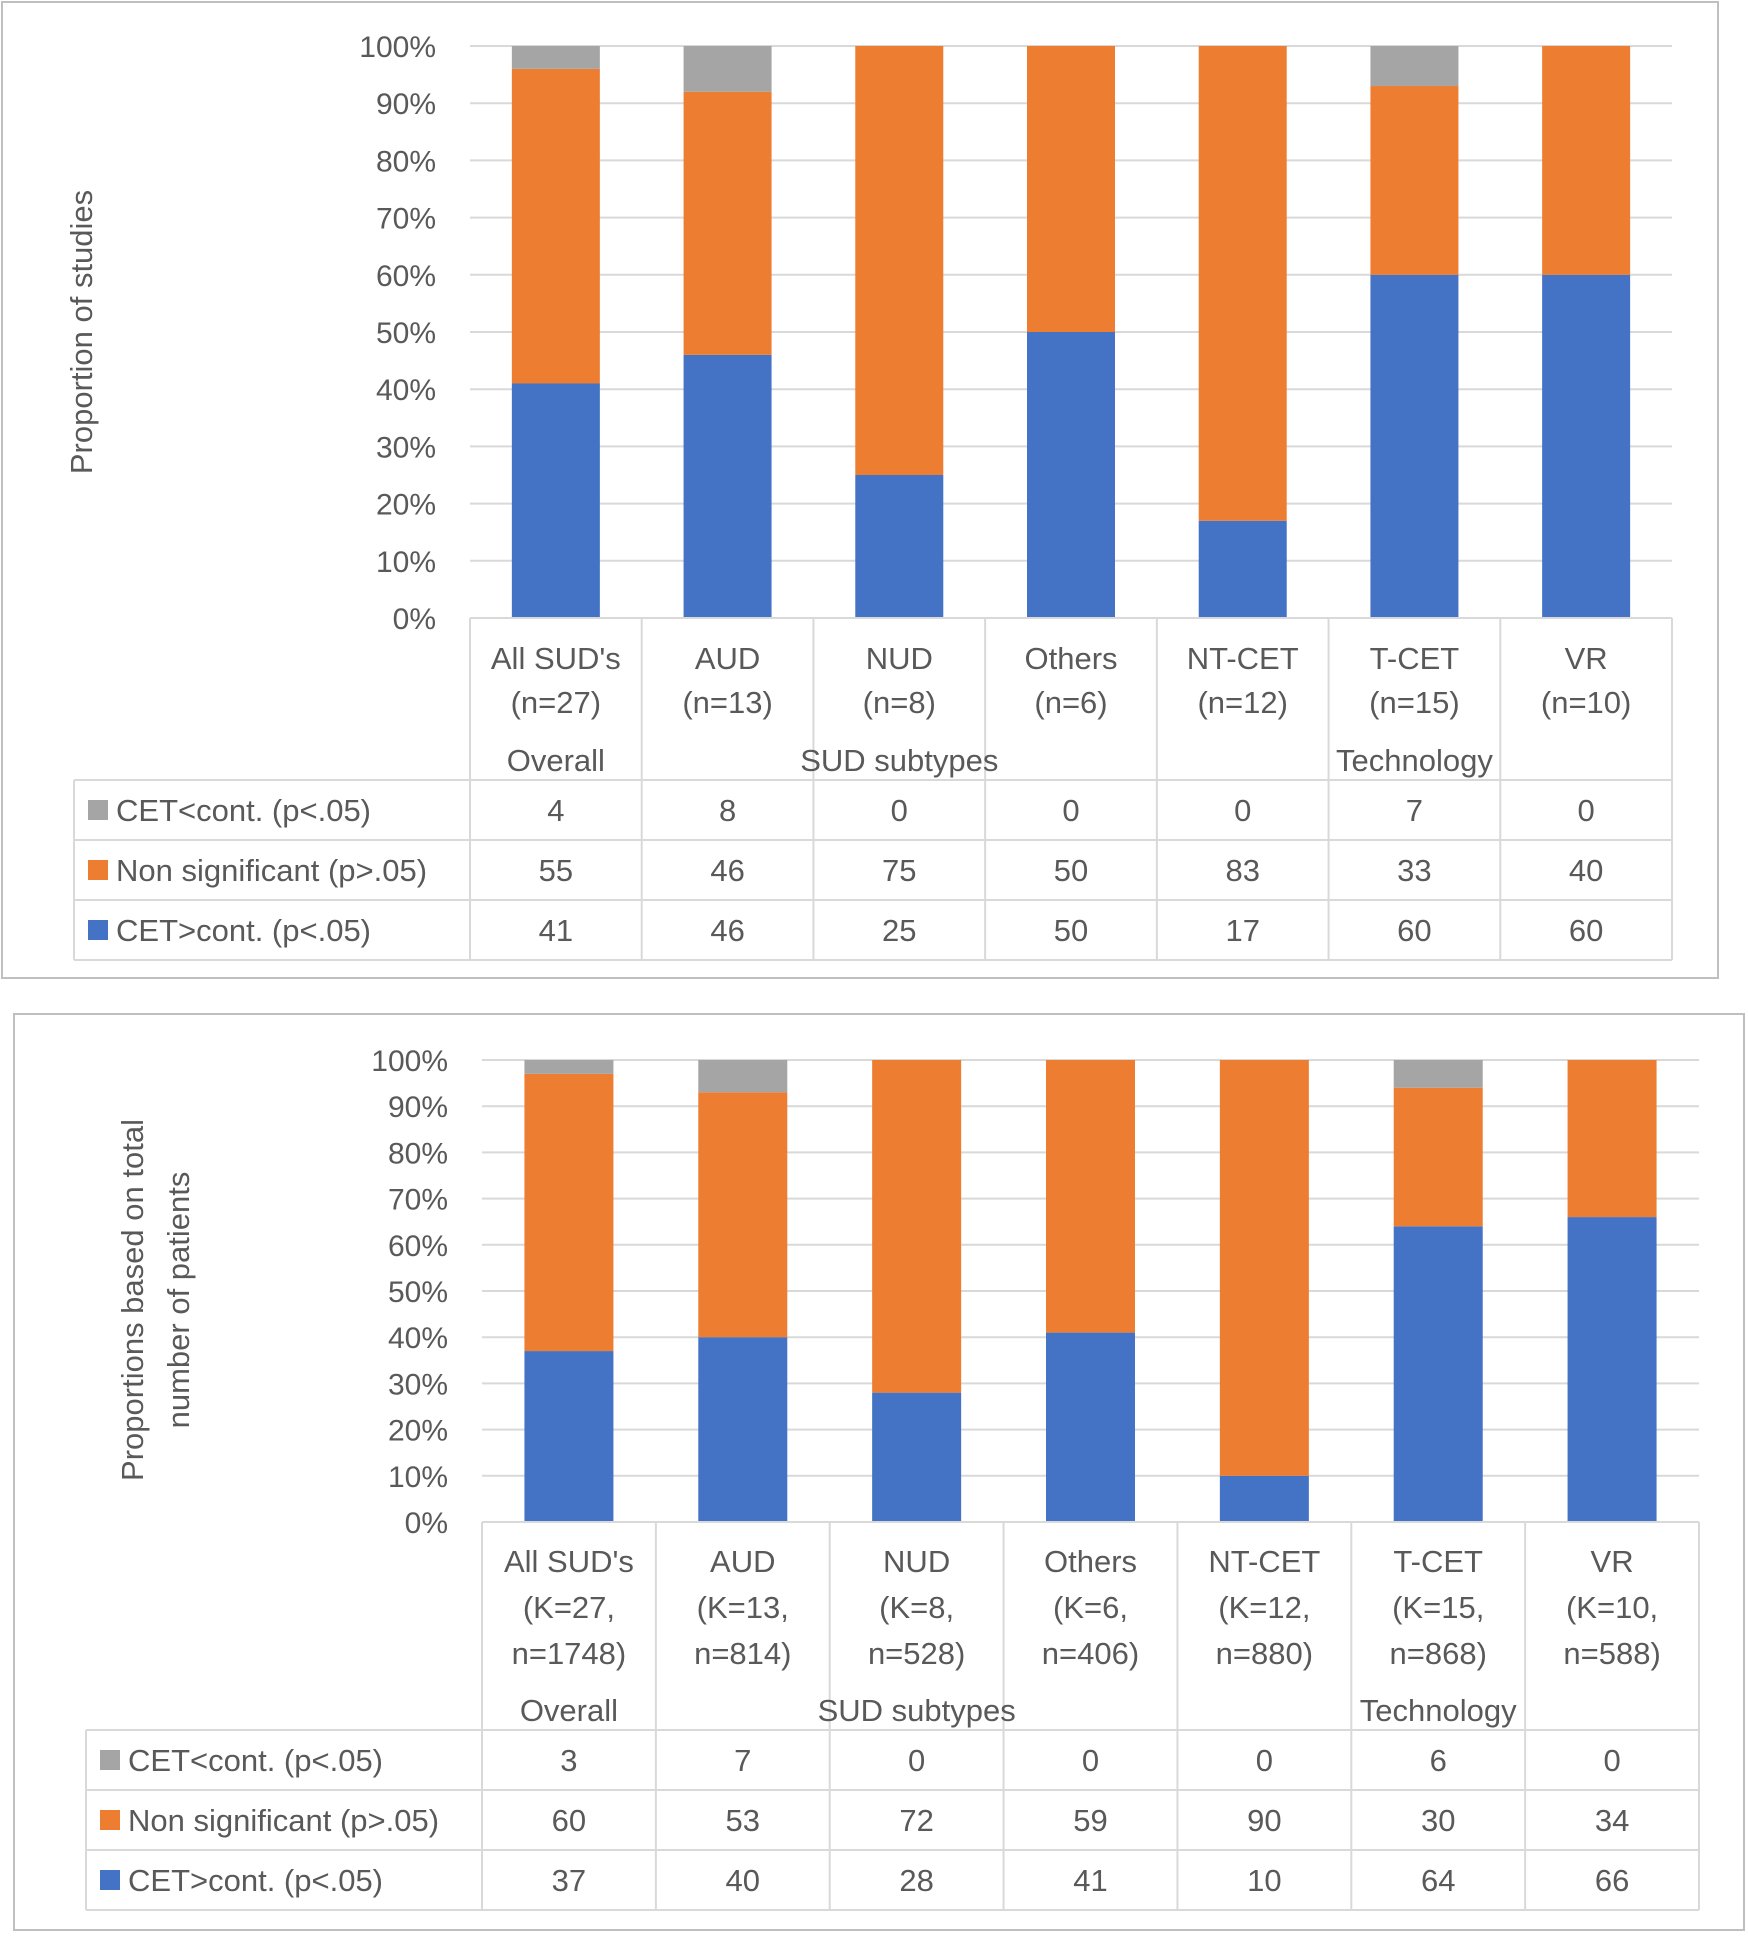 The image size is (1748, 1938). Describe the element at coordinates (1090, 1607) in the screenshot. I see `category-label: (K=6,` at that location.